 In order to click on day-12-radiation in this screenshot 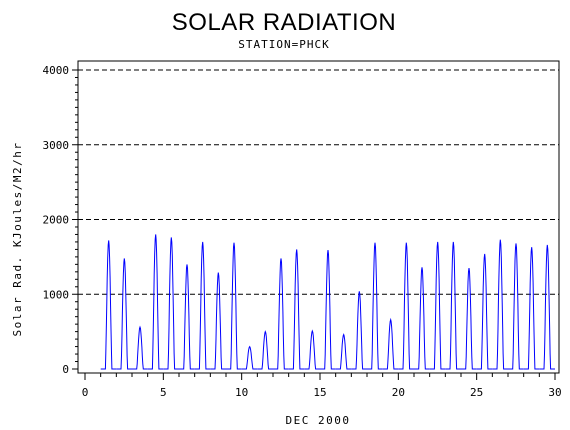, I will do `click(281, 314)`.